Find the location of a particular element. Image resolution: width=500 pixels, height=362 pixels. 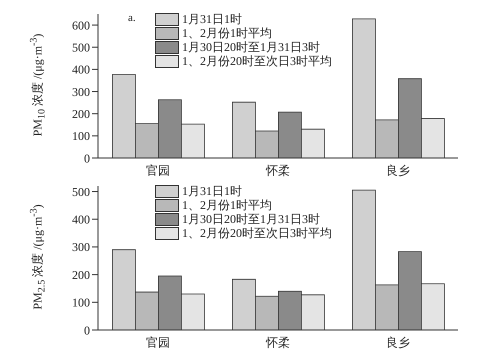

annotation: a. is located at coordinates (132, 18).